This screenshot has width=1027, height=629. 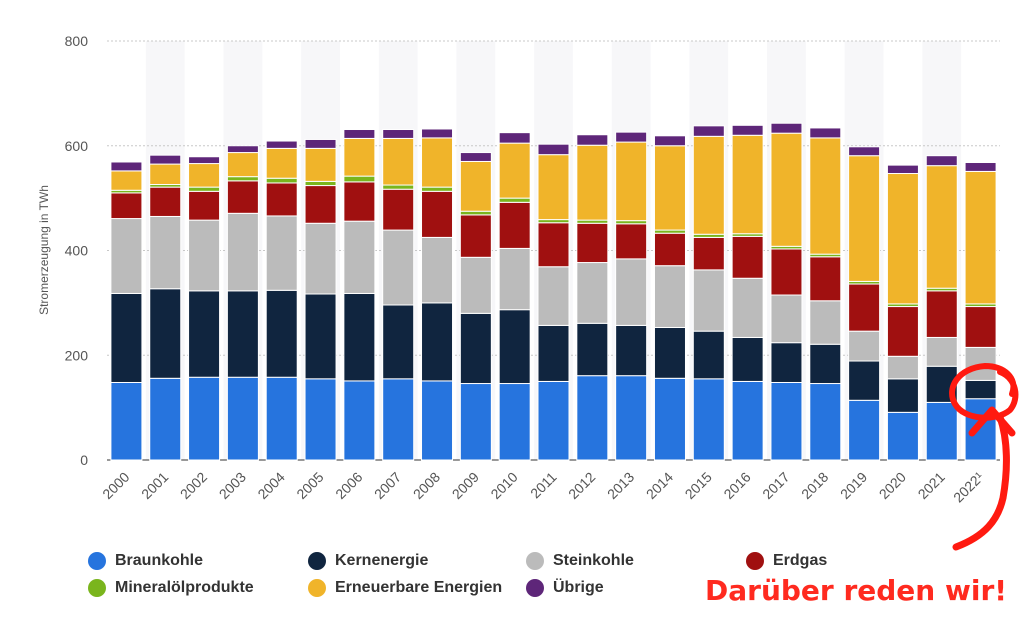 I want to click on legend-label: Erneuerbare Energien, so click(x=419, y=587).